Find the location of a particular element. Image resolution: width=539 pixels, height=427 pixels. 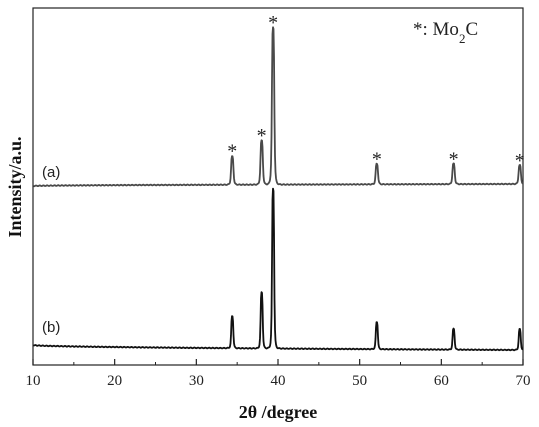

x-tick-label: 20 is located at coordinates (114, 381).